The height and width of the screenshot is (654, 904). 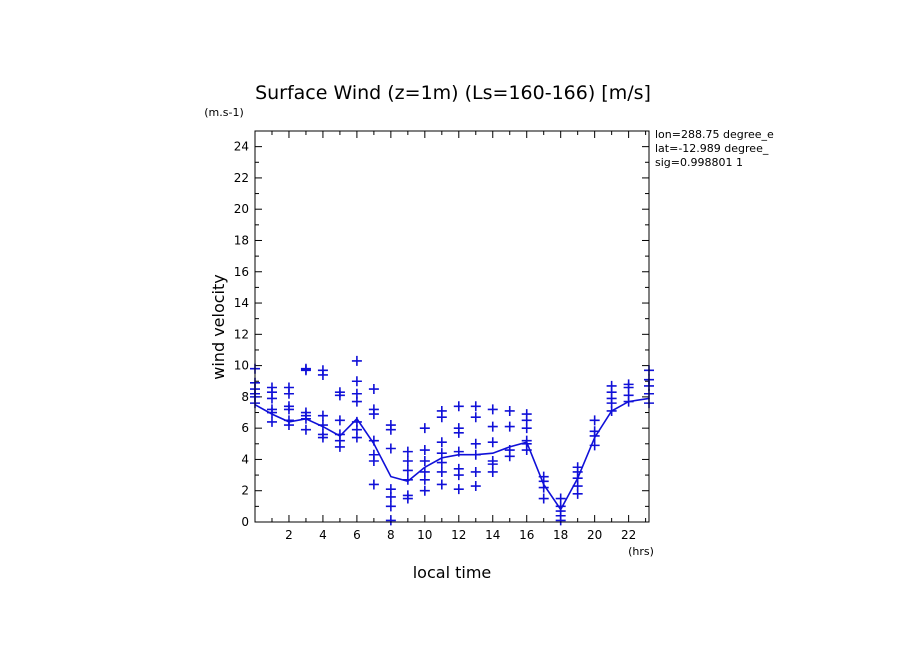 I want to click on info-lon: lon=288.75 degree_e, so click(x=714, y=134).